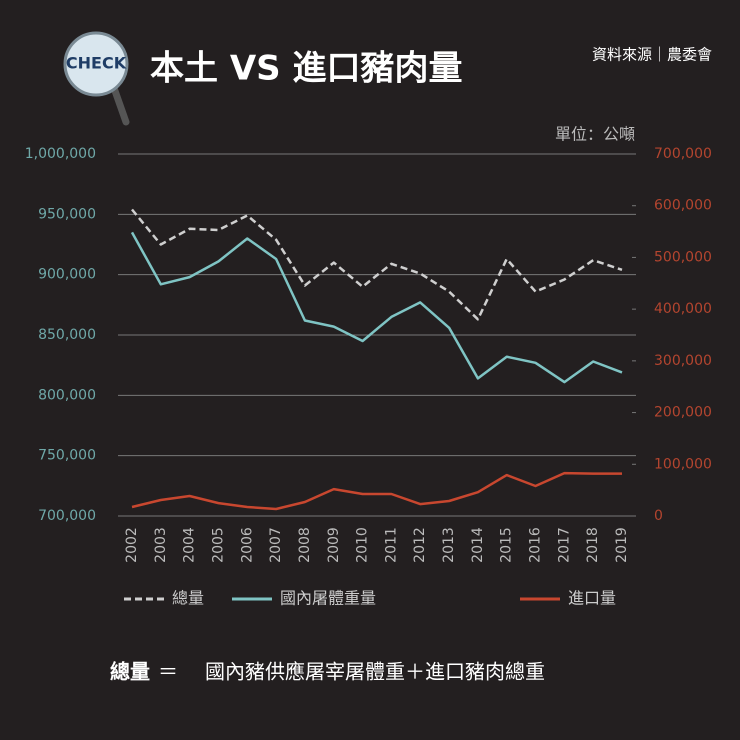  Describe the element at coordinates (595, 134) in the screenshot. I see `unit-label: 單位：公噸` at that location.